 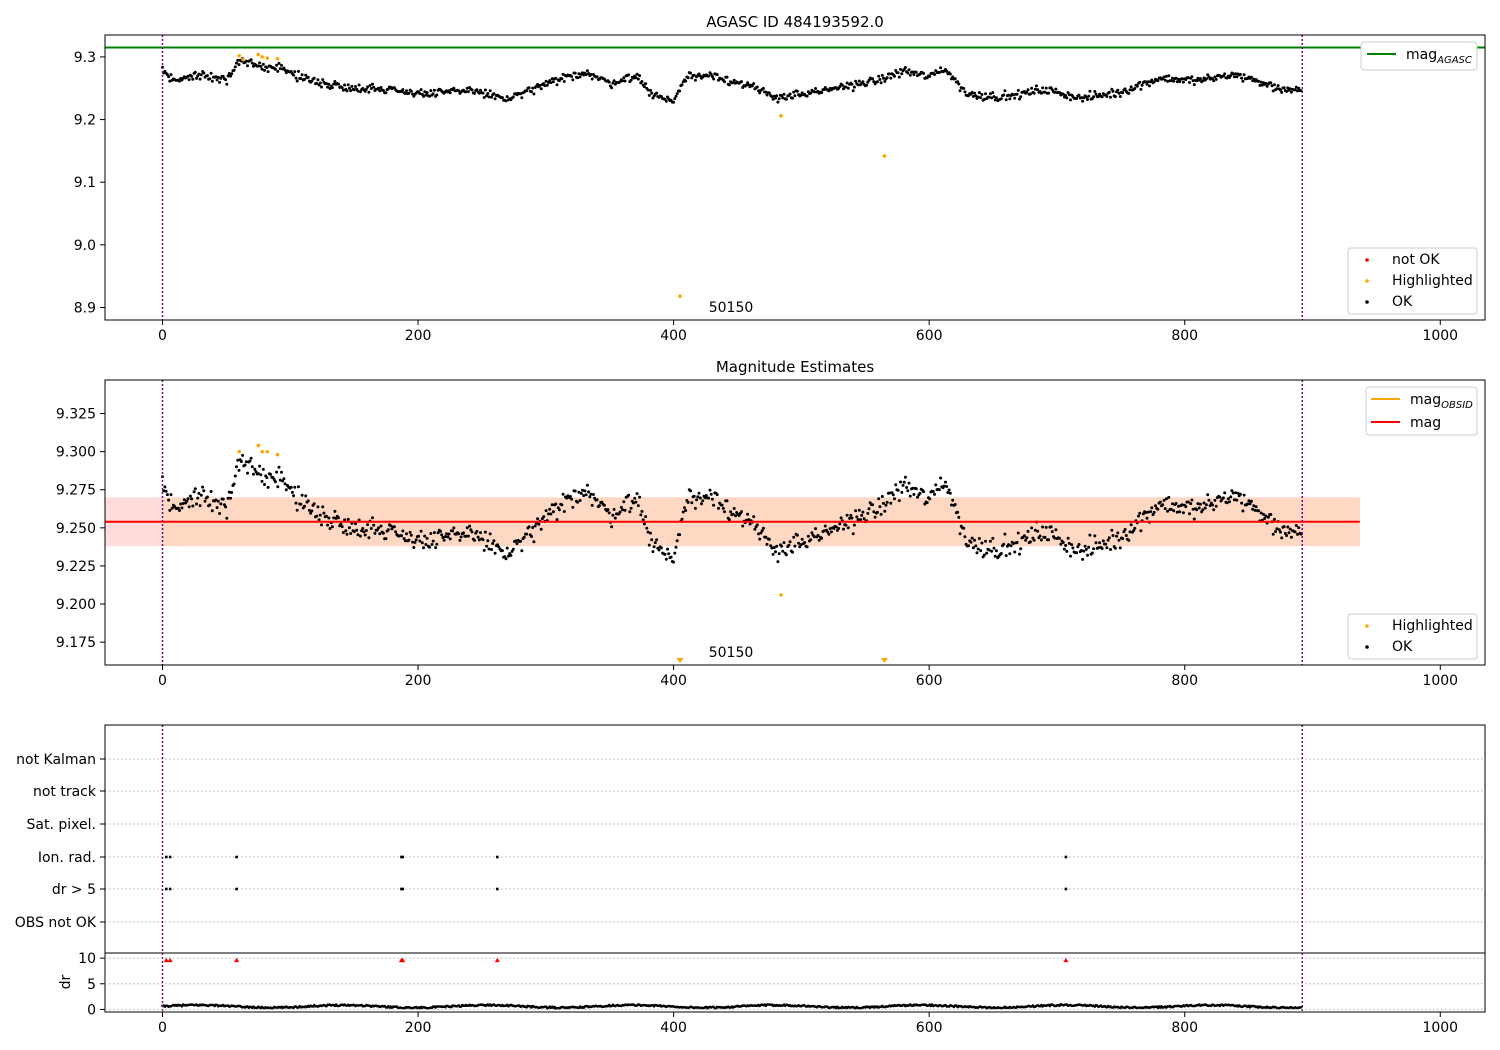 I want to click on flag-point, so click(x=170, y=857).